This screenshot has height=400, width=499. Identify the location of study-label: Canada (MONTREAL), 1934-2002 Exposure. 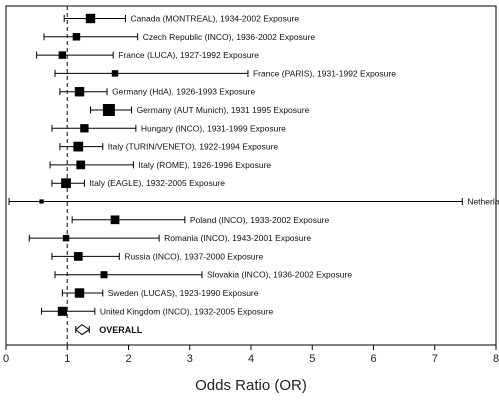
(214, 19).